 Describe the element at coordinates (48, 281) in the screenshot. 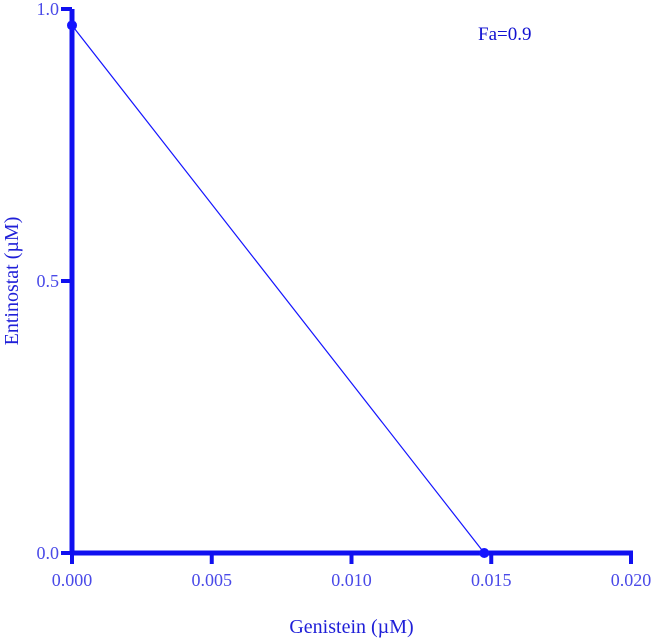

I see `y-tick-label: 0.5` at that location.